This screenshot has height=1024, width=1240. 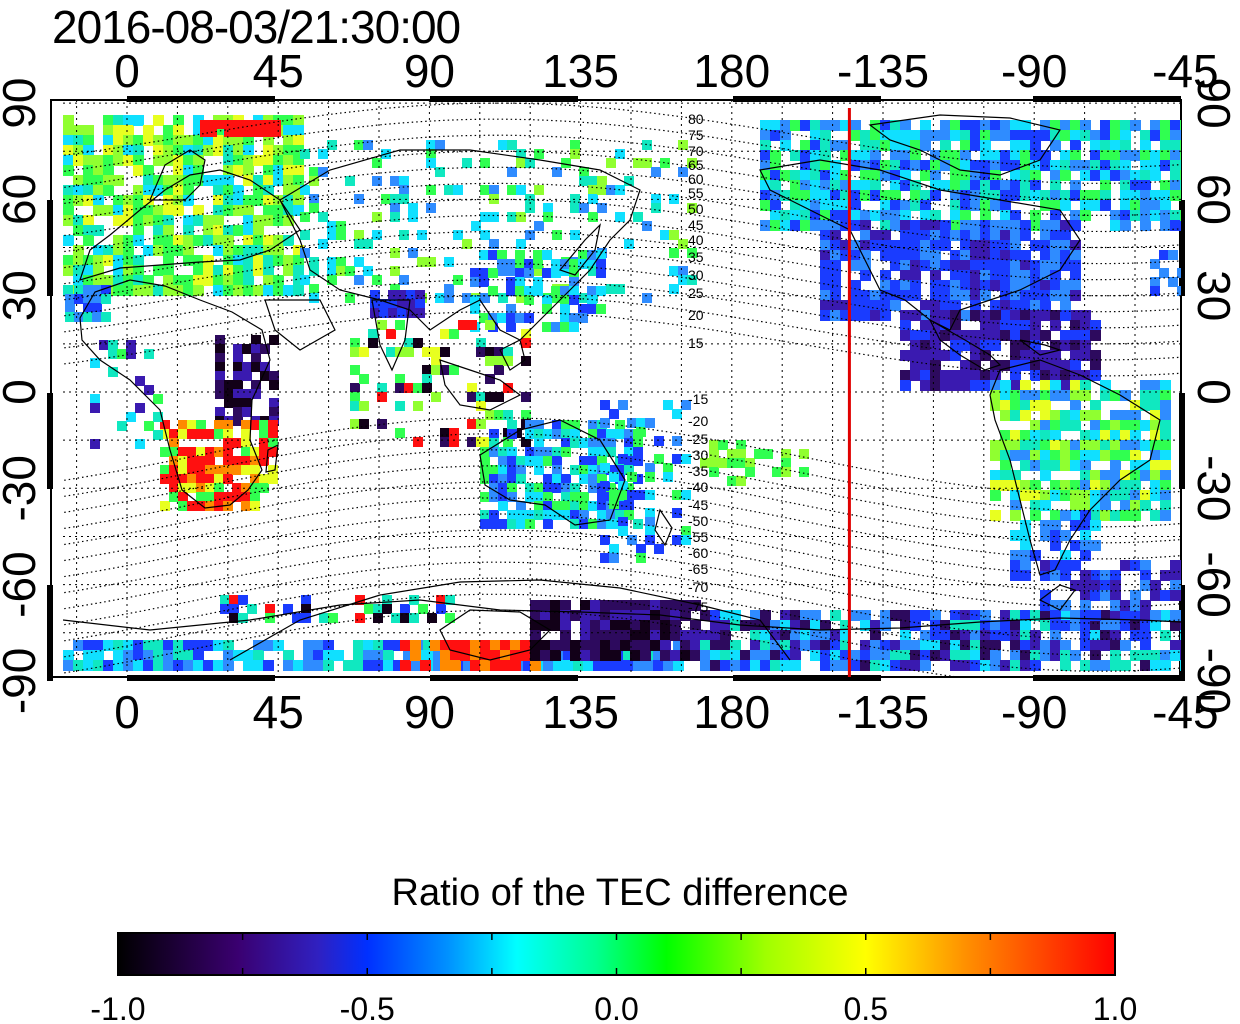 I want to click on colorbar-tick-label: -1.0, so click(x=117, y=1007).